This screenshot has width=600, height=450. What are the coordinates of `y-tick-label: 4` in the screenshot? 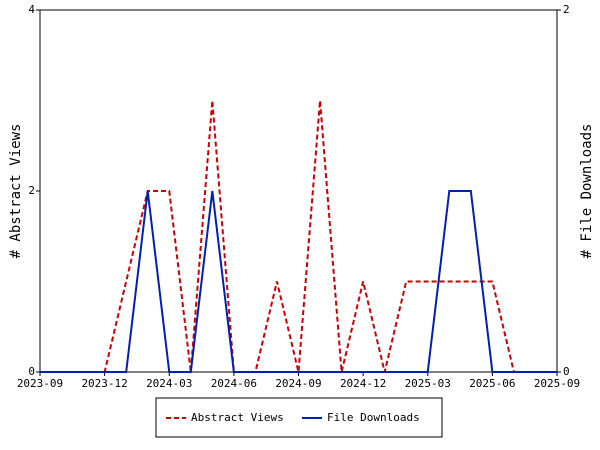 It's located at (31, 9).